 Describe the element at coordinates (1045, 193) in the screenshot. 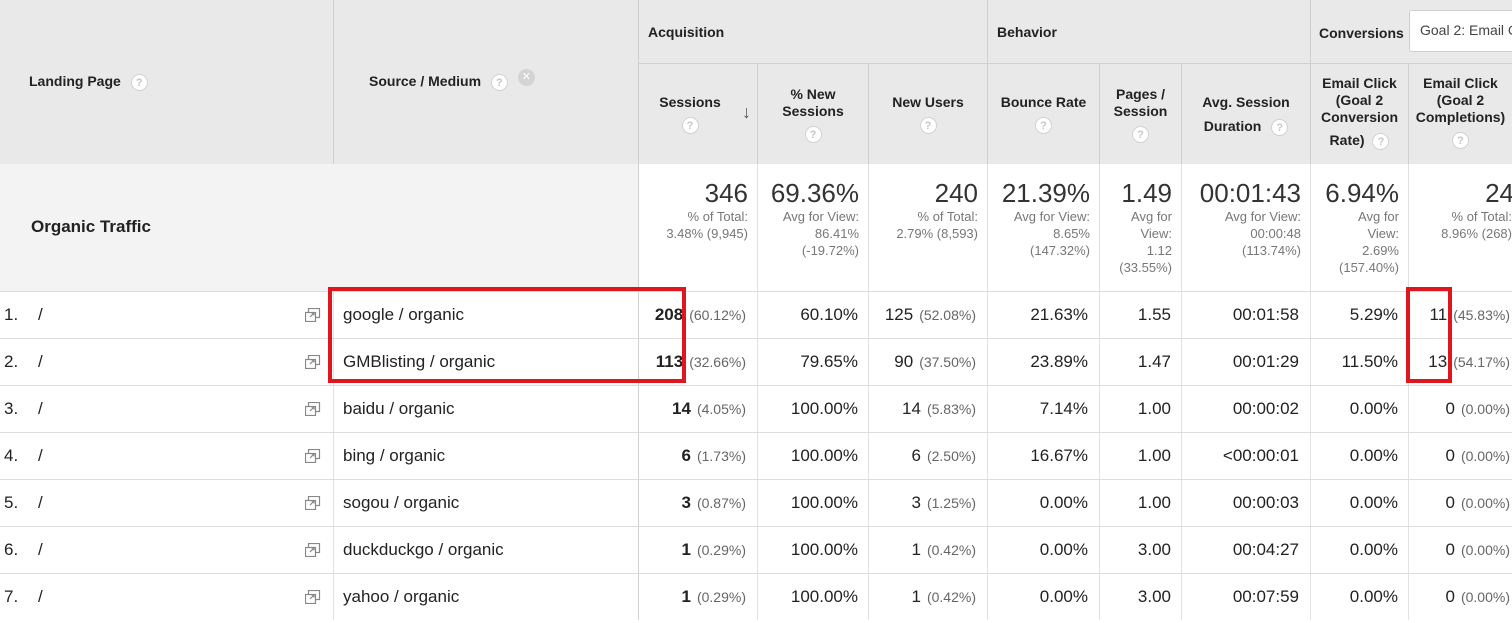

I see `summary-value: 21.39%` at that location.